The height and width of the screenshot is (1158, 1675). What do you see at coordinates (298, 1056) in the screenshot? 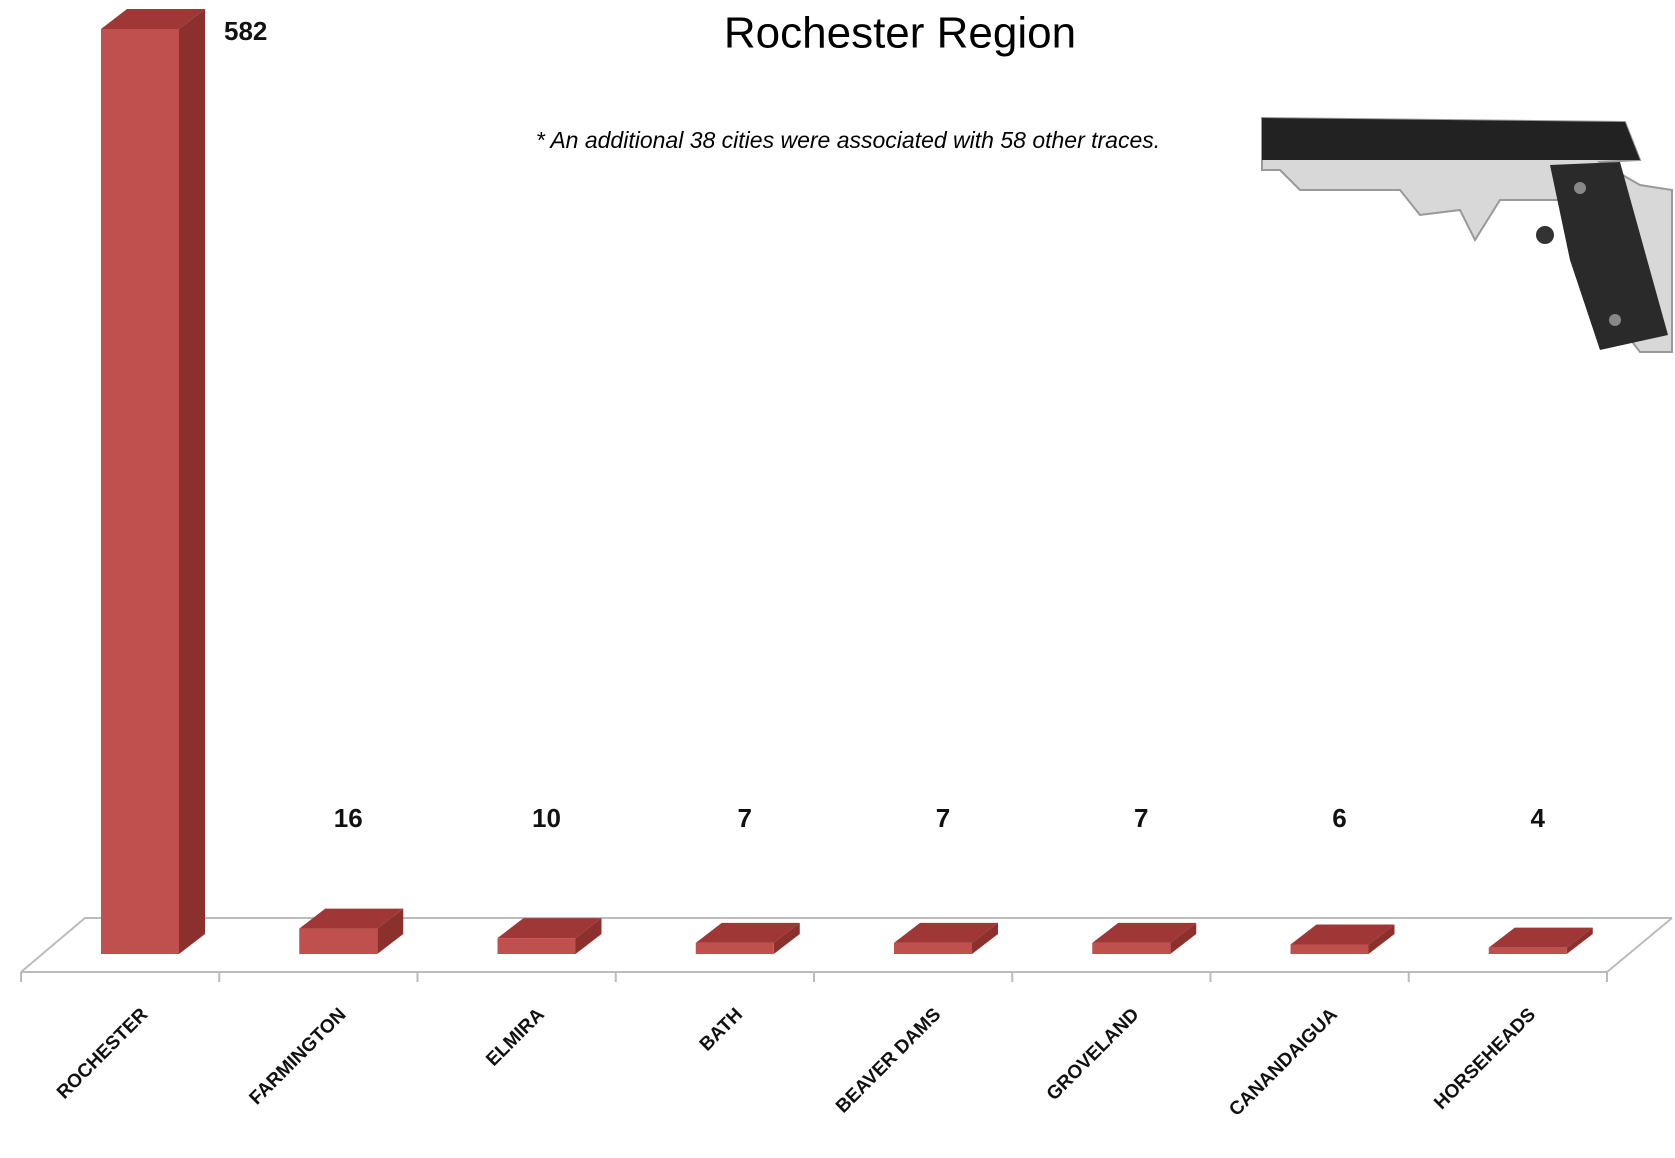
I see `x-tick-label: FARMINGTON` at bounding box center [298, 1056].